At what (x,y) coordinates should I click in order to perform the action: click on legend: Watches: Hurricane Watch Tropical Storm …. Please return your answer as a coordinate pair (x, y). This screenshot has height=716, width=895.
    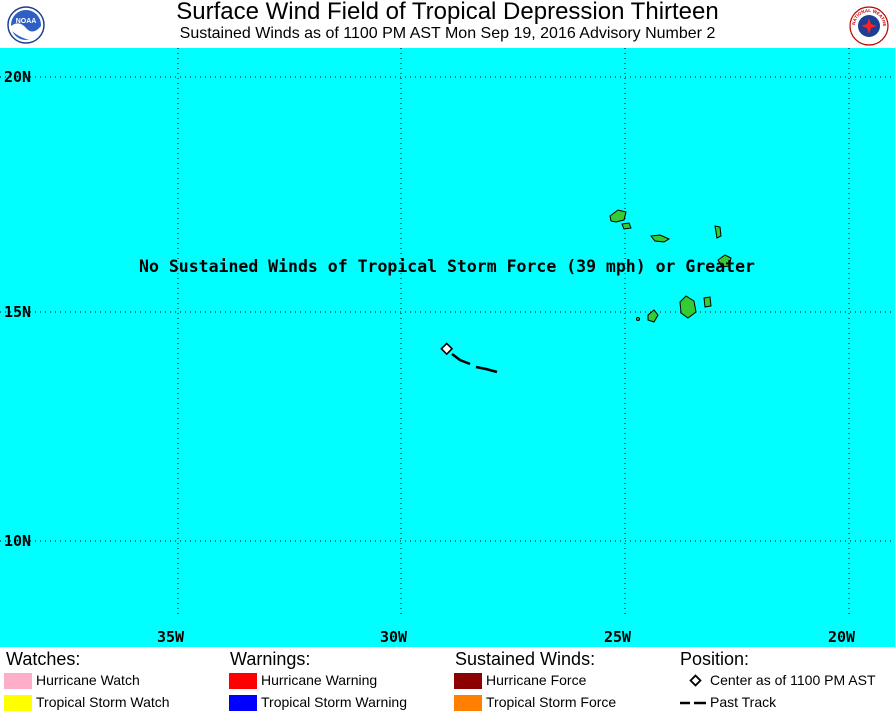
    Looking at the image, I should click on (447, 681).